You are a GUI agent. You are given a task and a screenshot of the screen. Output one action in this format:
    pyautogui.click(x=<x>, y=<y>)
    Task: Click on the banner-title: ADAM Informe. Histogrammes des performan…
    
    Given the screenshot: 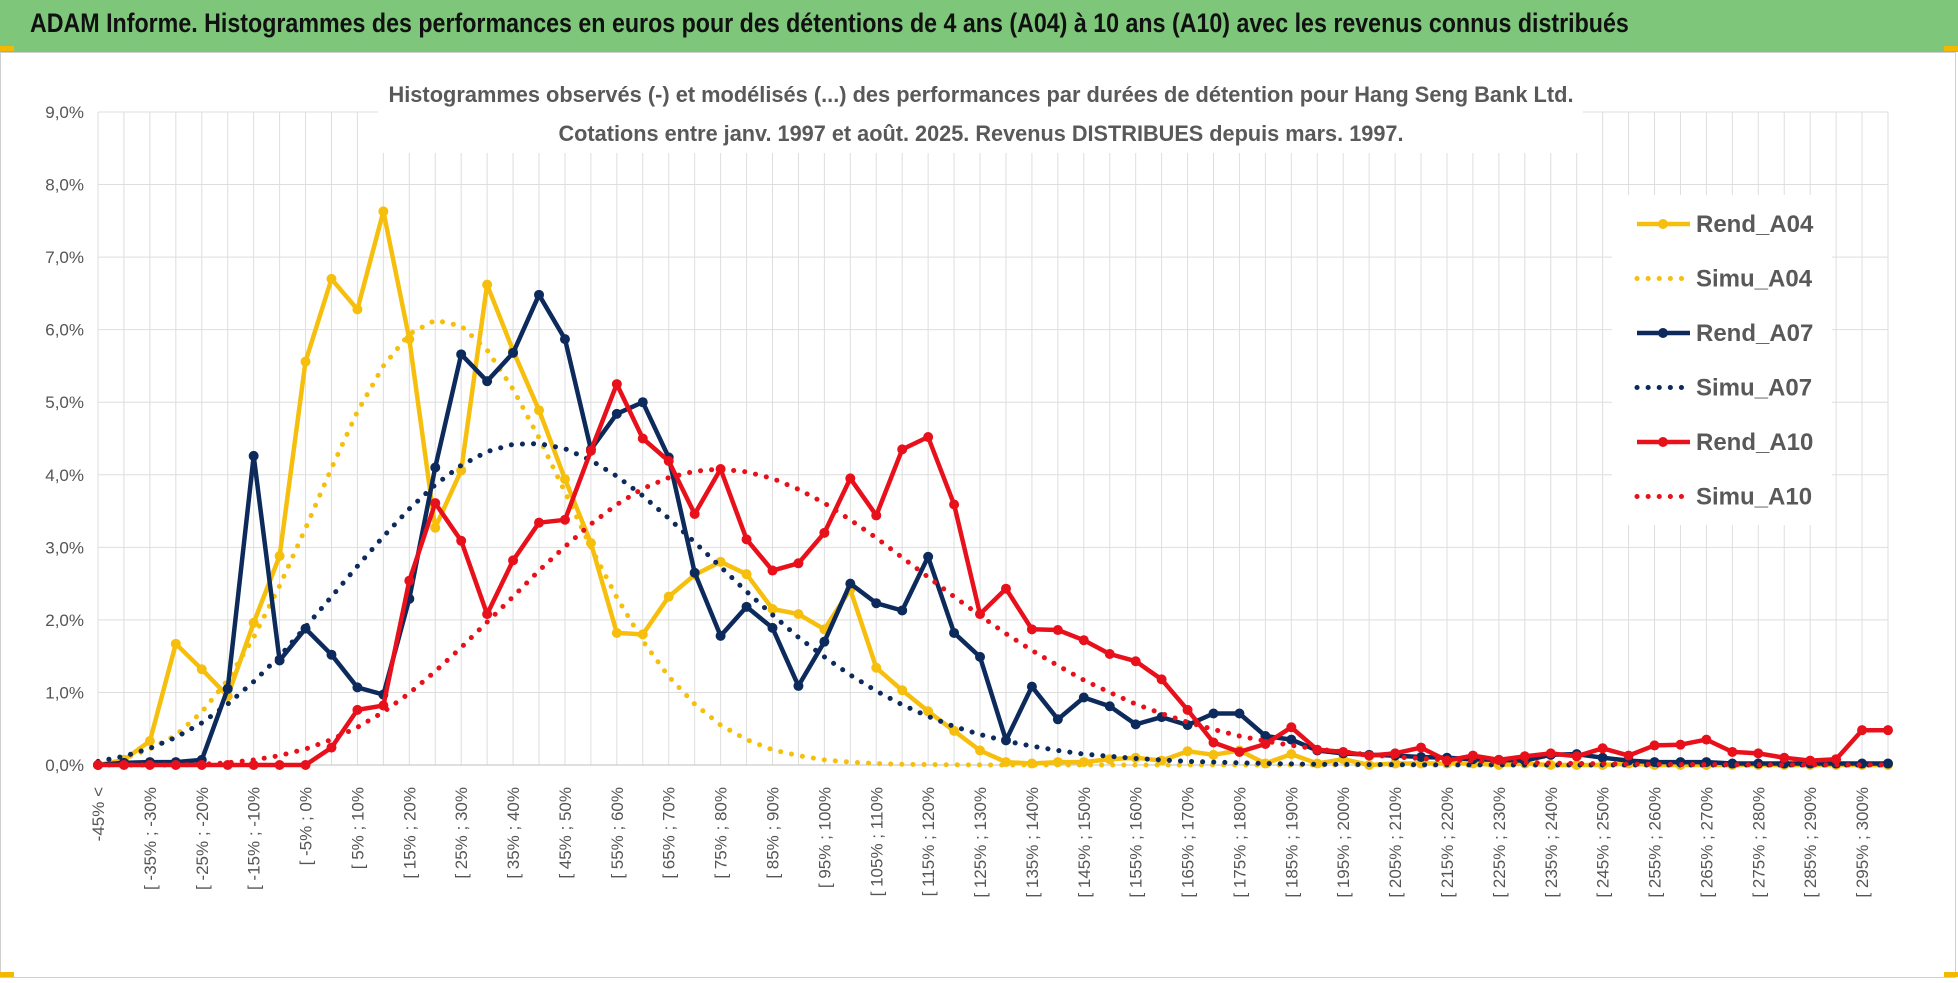 What is the action you would take?
    pyautogui.click(x=829, y=23)
    